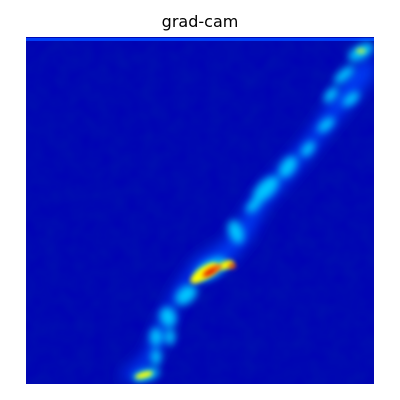 The width and height of the screenshot is (400, 400). Describe the element at coordinates (200, 21) in the screenshot. I see `figure-title: grad-cam` at that location.